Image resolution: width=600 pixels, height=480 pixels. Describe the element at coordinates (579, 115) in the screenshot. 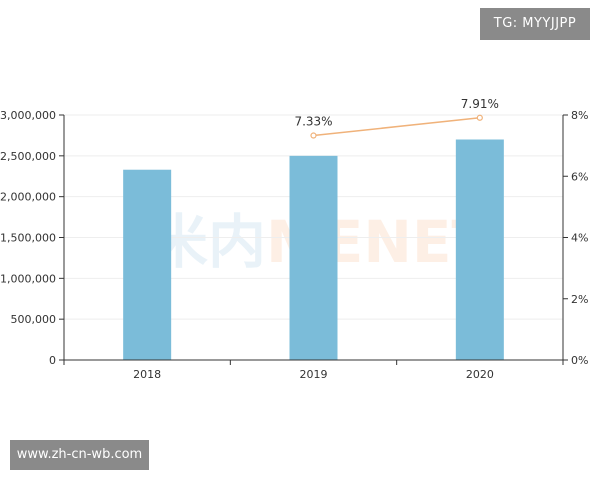

I see `y-right-tick-label: 8%` at that location.